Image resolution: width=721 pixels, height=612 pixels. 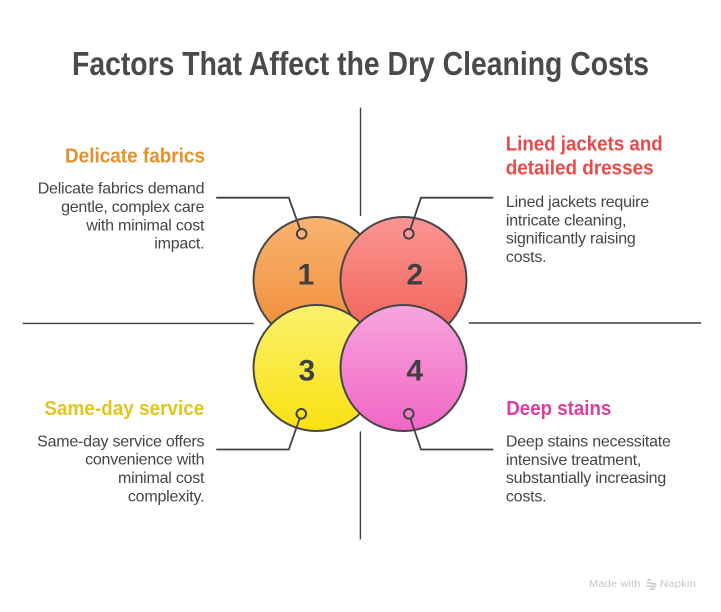 I want to click on svg-text: detailed dresses, so click(x=580, y=169).